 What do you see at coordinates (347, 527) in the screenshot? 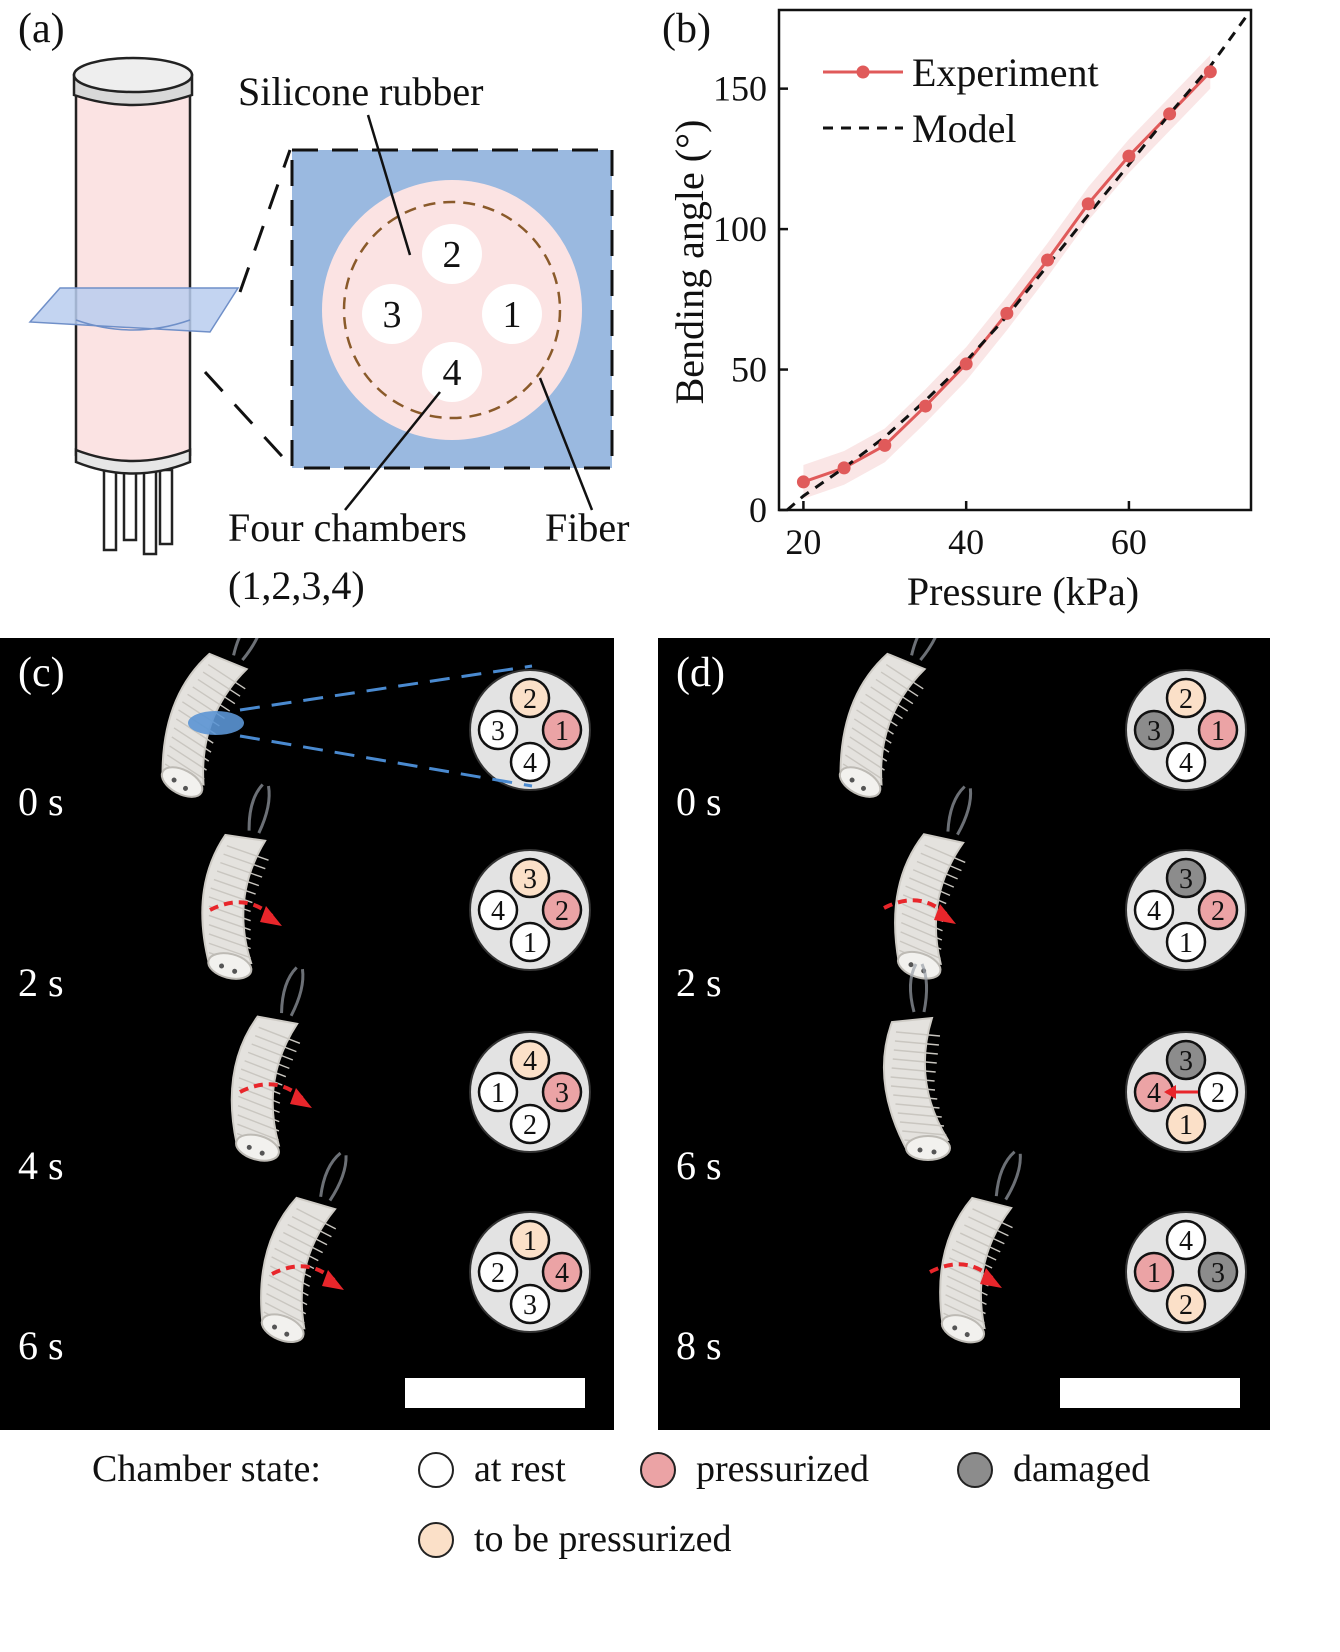
I see `four-chambers-label: Four chambers` at bounding box center [347, 527].